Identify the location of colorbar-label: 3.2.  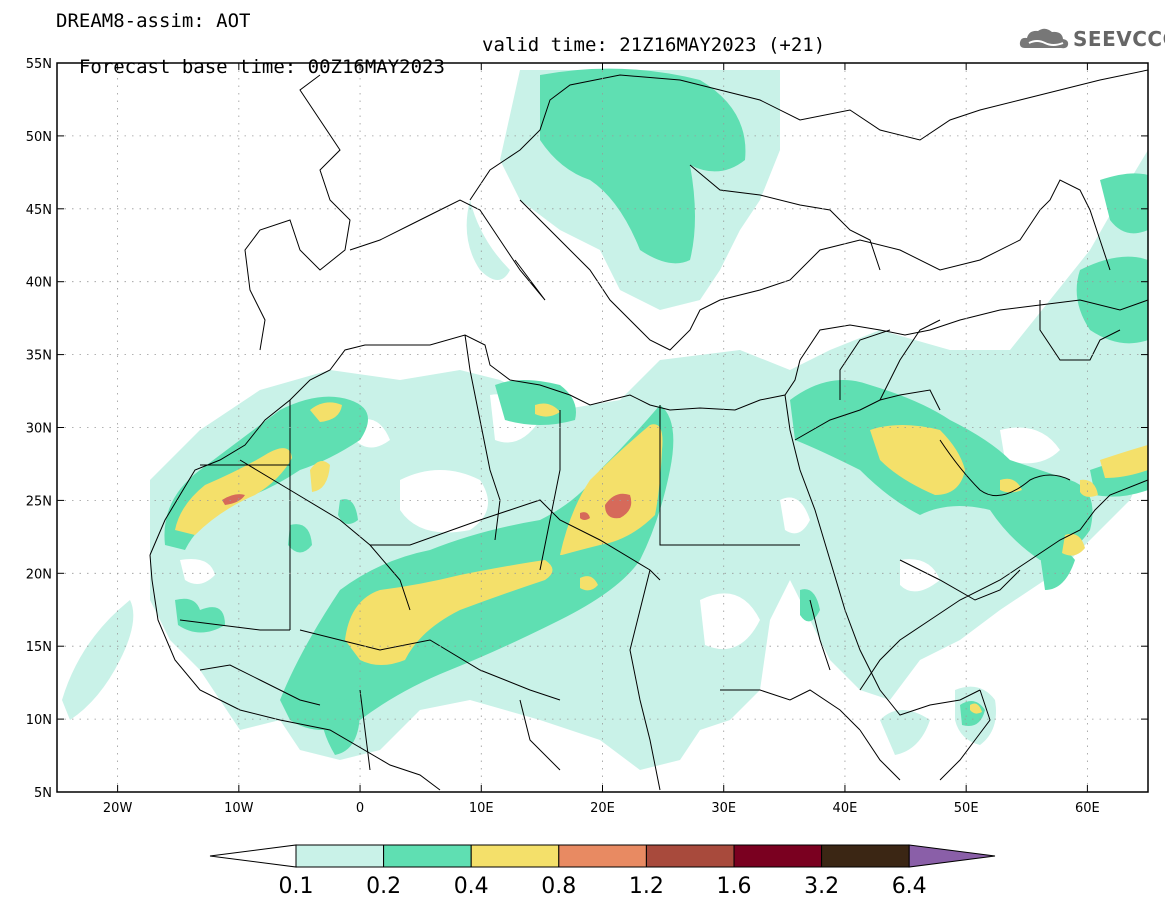
(821, 886).